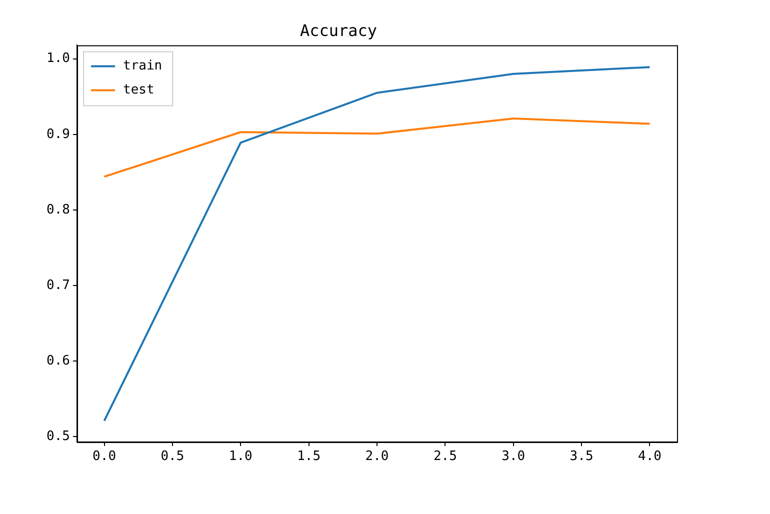 Image resolution: width=770 pixels, height=514 pixels. Describe the element at coordinates (58, 361) in the screenshot. I see `y-tick-label: 0.6` at that location.